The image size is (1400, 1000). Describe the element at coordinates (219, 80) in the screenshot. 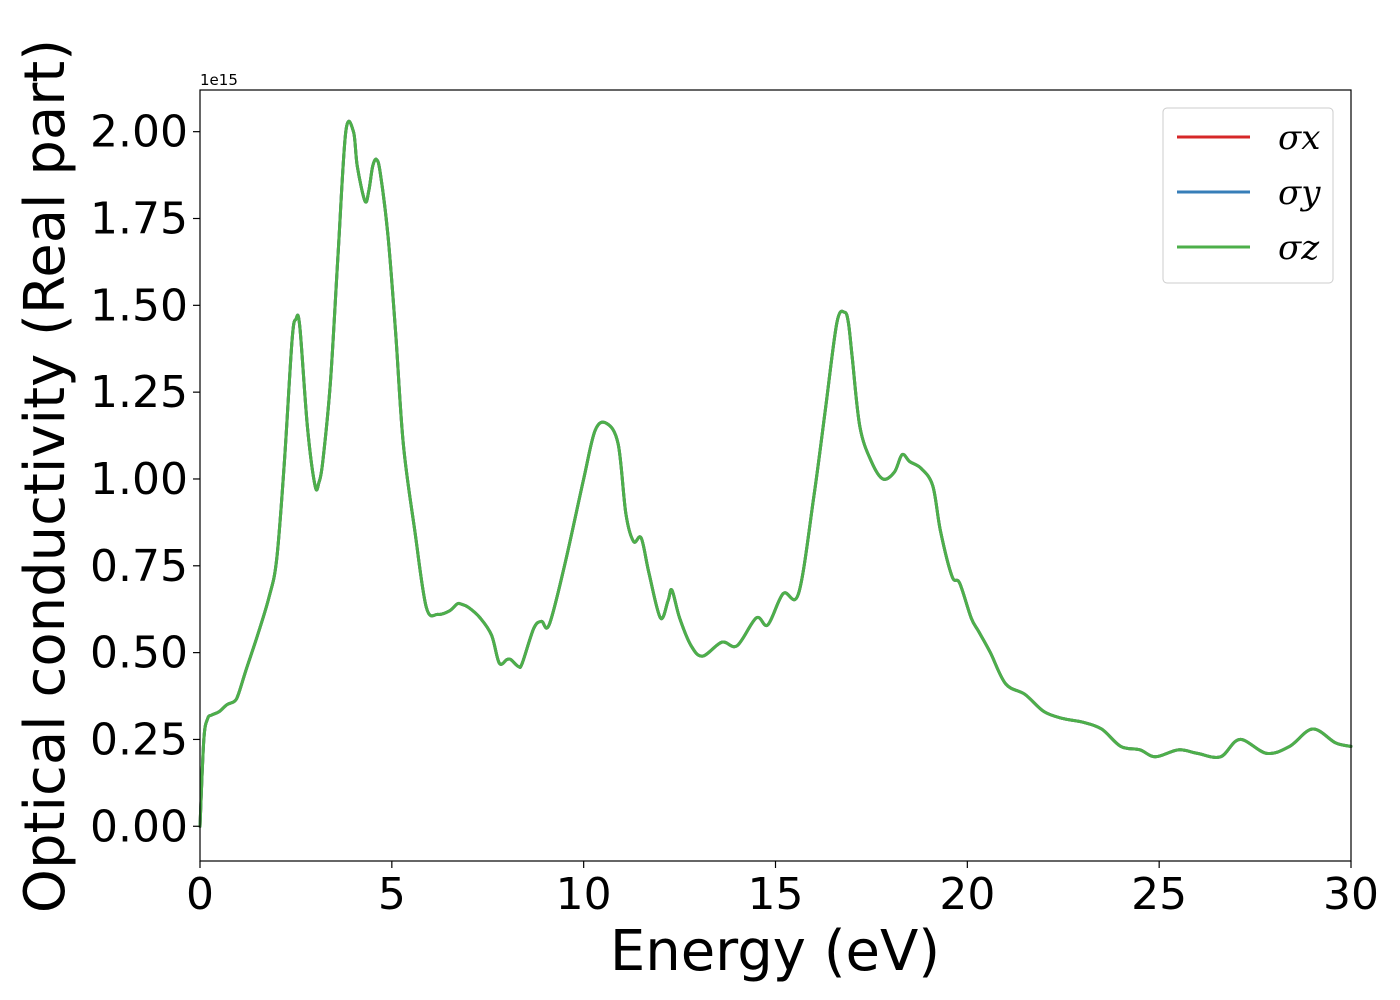

I see `y-offset-label: 1e15` at that location.